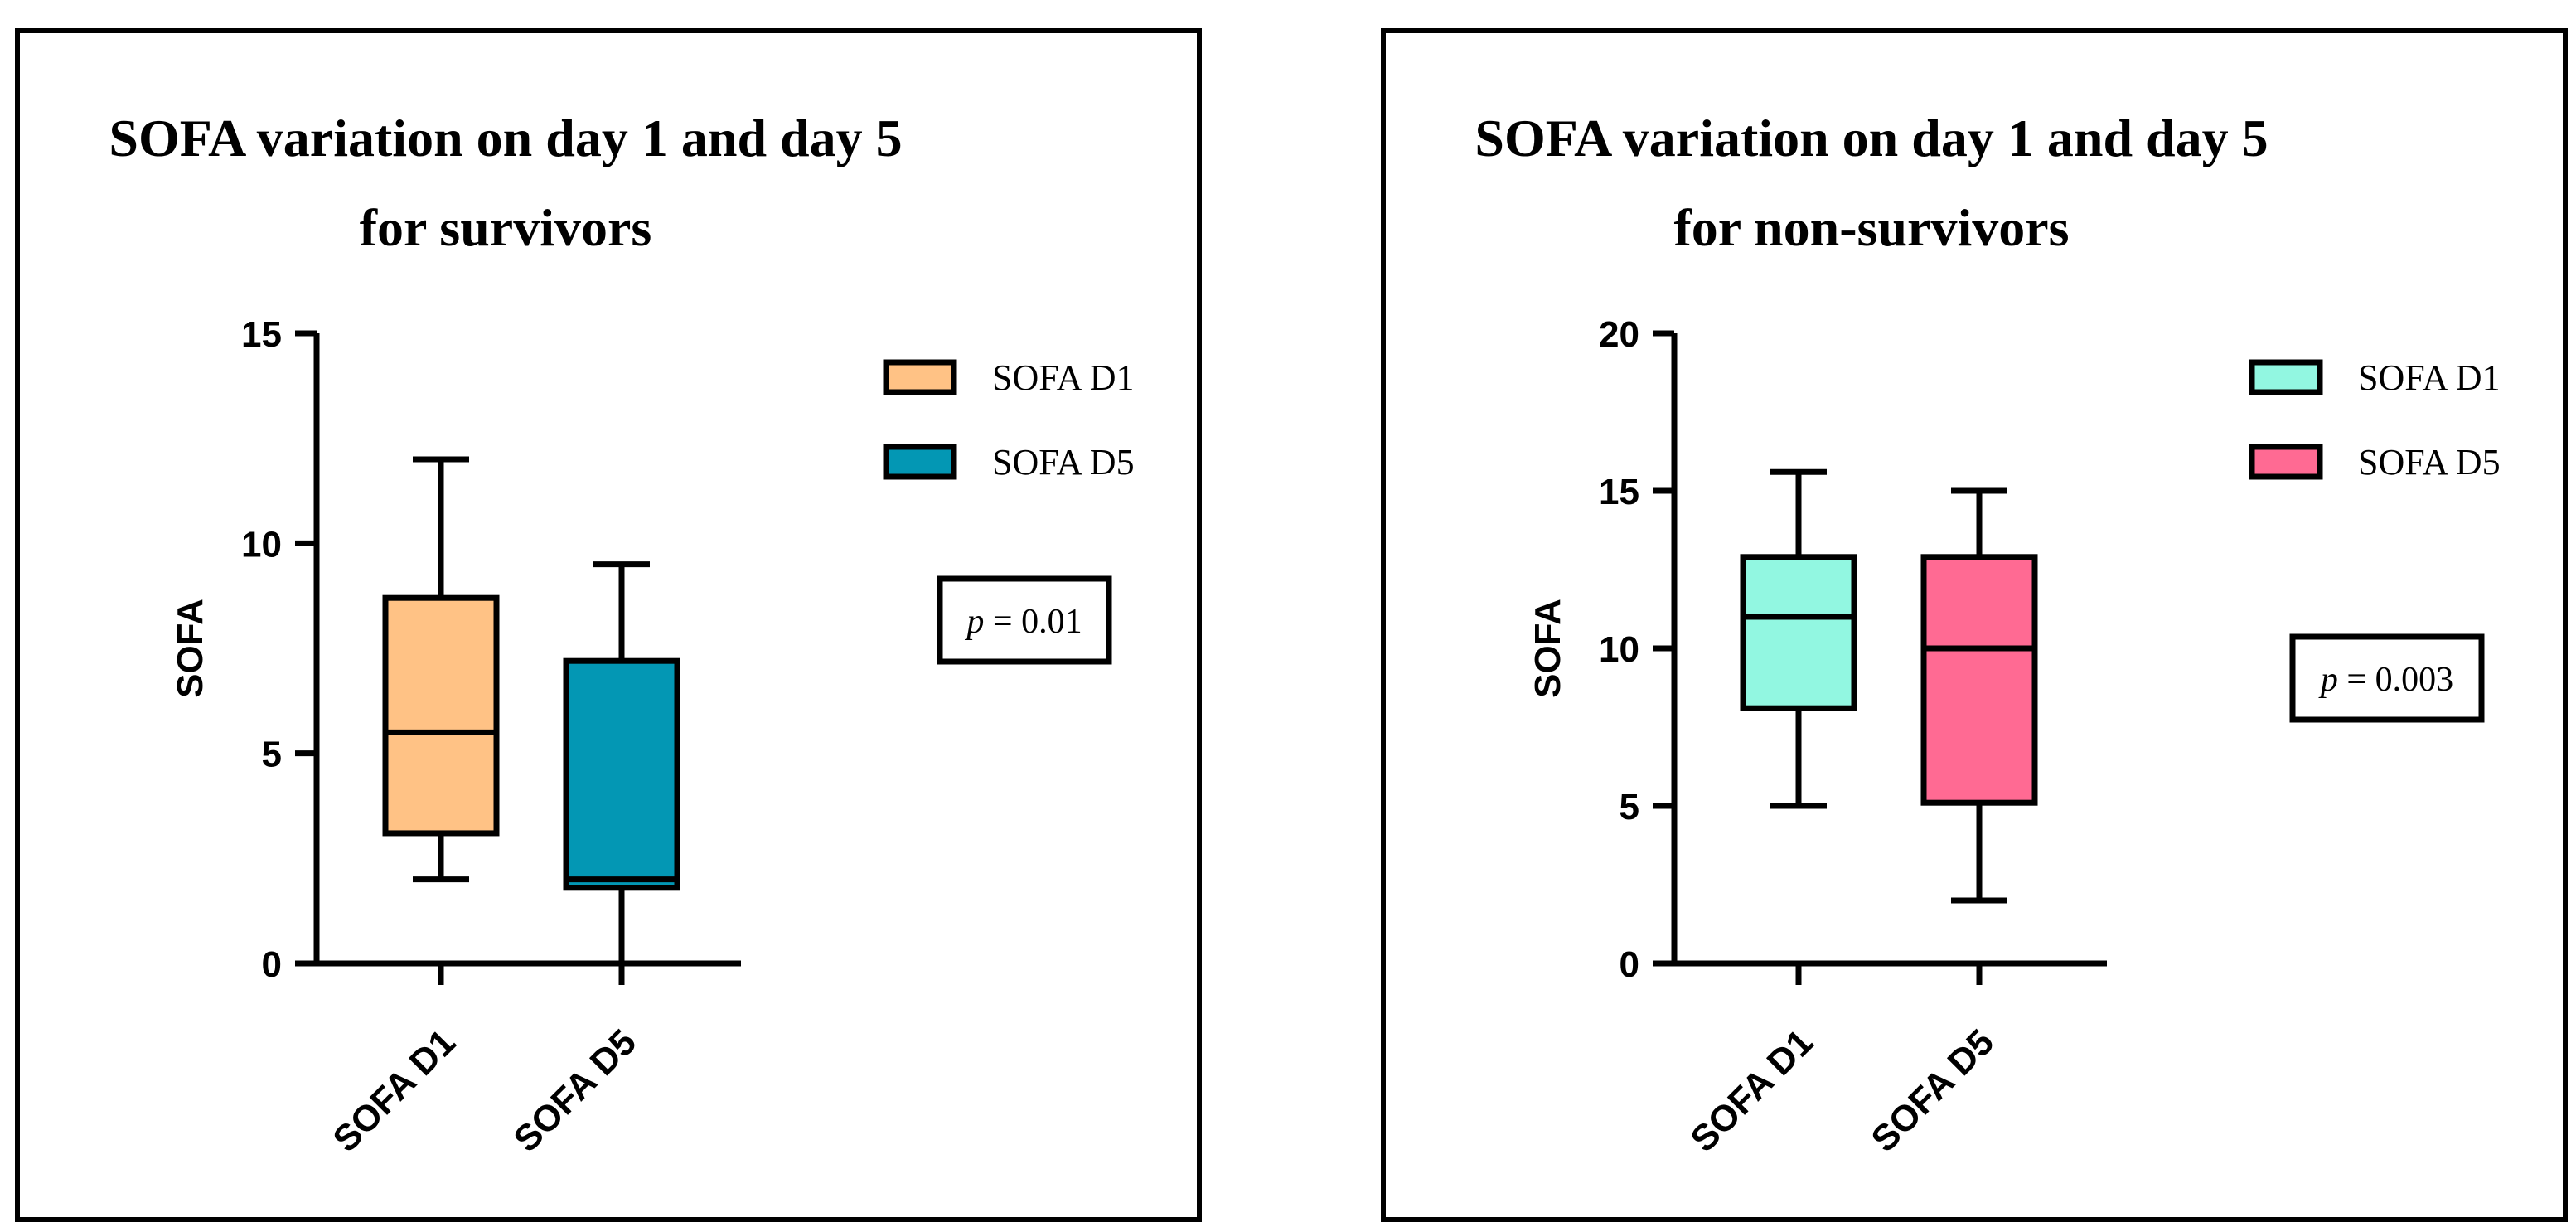 The image size is (2576, 1232). What do you see at coordinates (2395, 680) in the screenshot?
I see `p-value-number: = 0.003` at bounding box center [2395, 680].